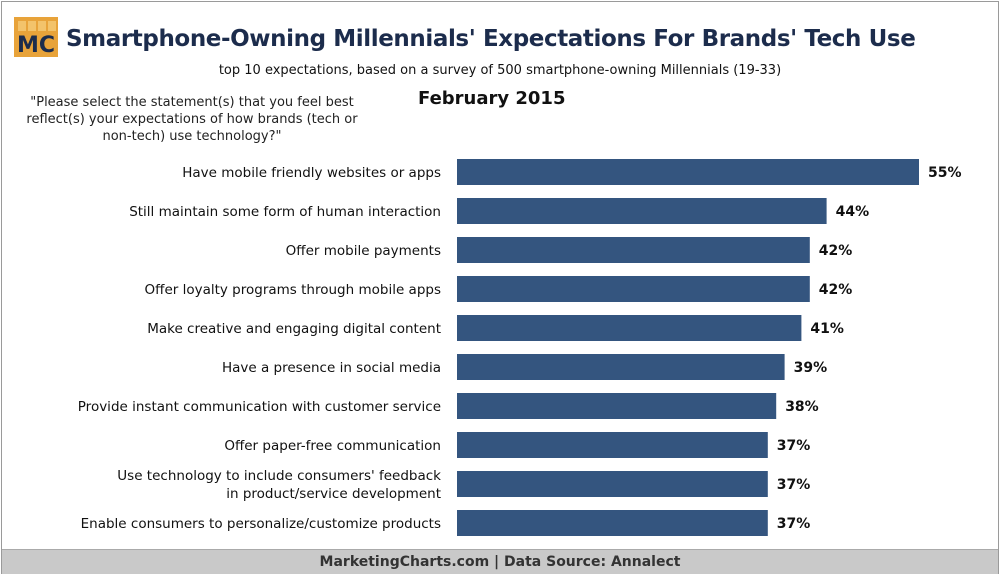  What do you see at coordinates (827, 329) in the screenshot?
I see `value-label-5: 41%` at bounding box center [827, 329].